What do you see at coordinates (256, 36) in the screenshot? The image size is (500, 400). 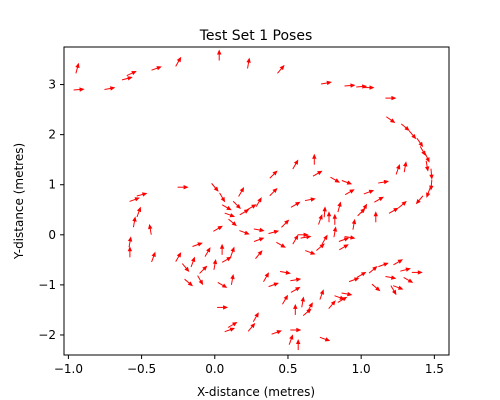 I see `chart-title: Test Set 1 Poses` at bounding box center [256, 36].